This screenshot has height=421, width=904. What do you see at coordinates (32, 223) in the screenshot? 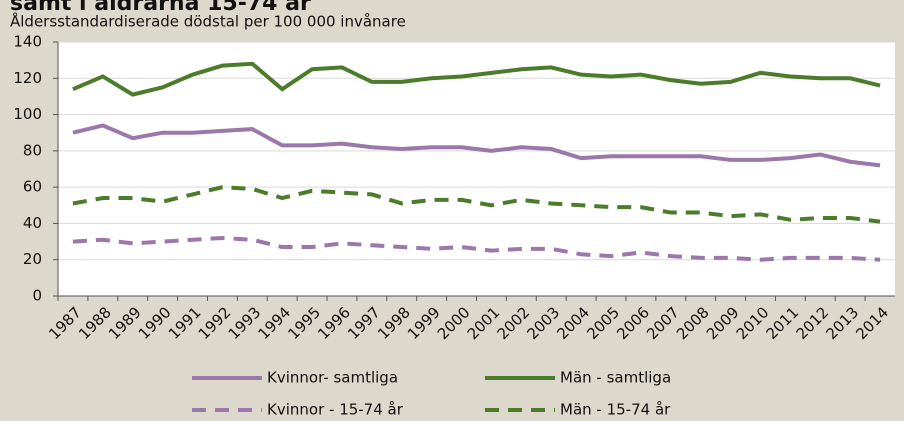
I see `y-tick-label: 40` at bounding box center [32, 223].